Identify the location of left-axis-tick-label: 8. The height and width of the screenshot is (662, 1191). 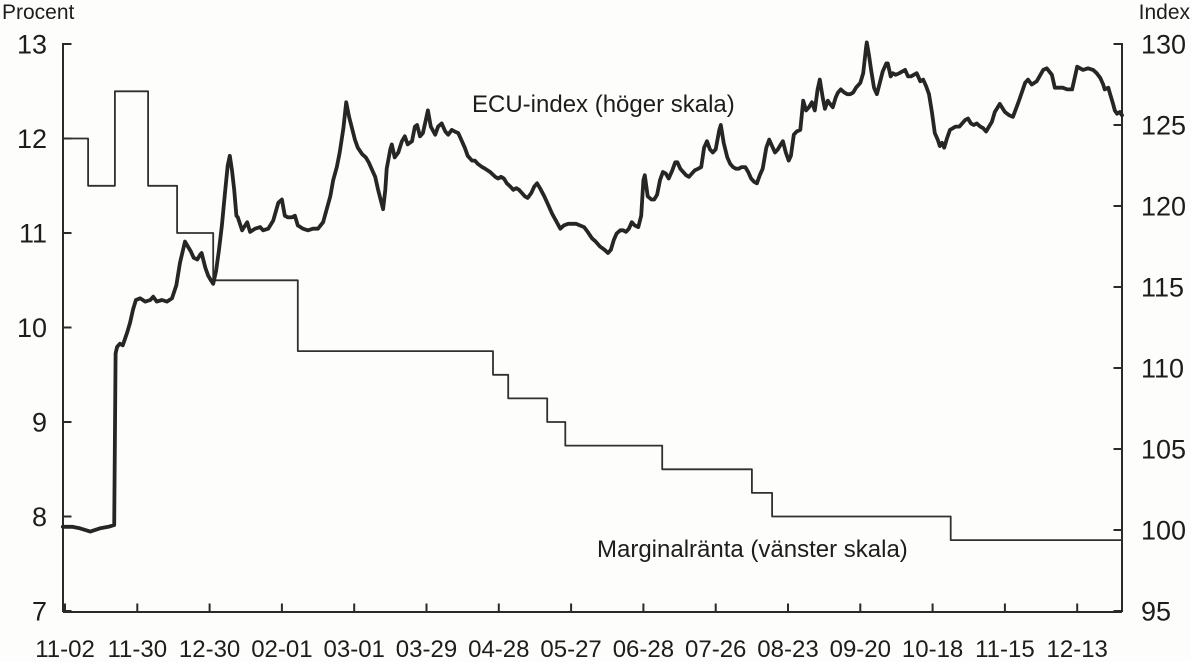
(39, 517).